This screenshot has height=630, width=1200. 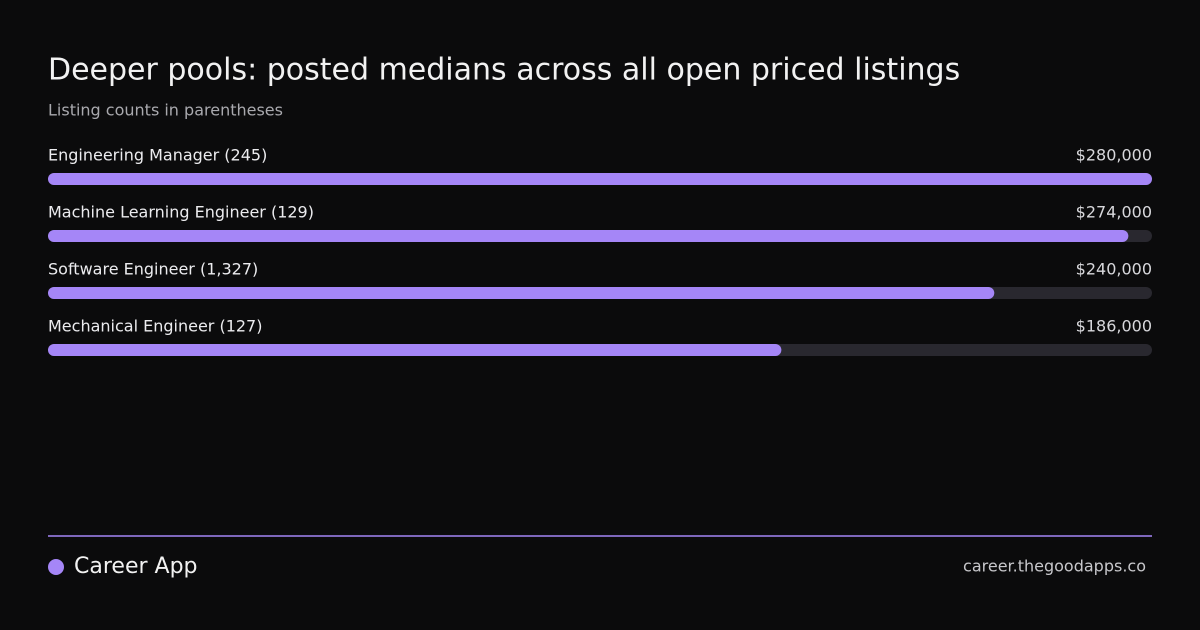 What do you see at coordinates (136, 566) in the screenshot?
I see `brand: Career App` at bounding box center [136, 566].